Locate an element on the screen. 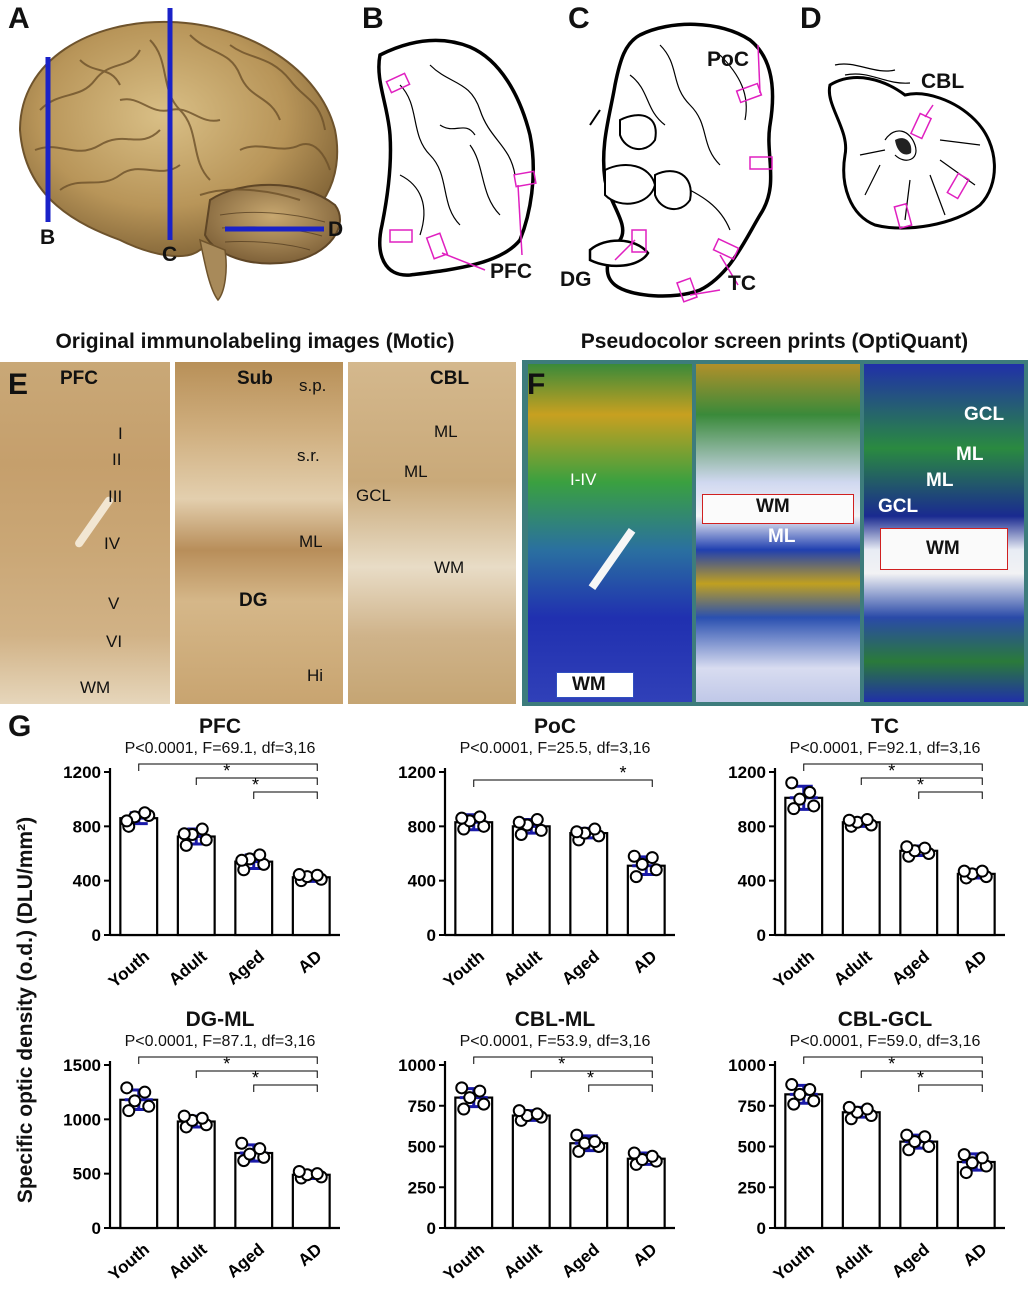 Image resolution: width=1031 pixels, height=1300 pixels. chart-subtitle-pfc: P<0.0001, F=69.1, df=3,16 is located at coordinates (220, 748).